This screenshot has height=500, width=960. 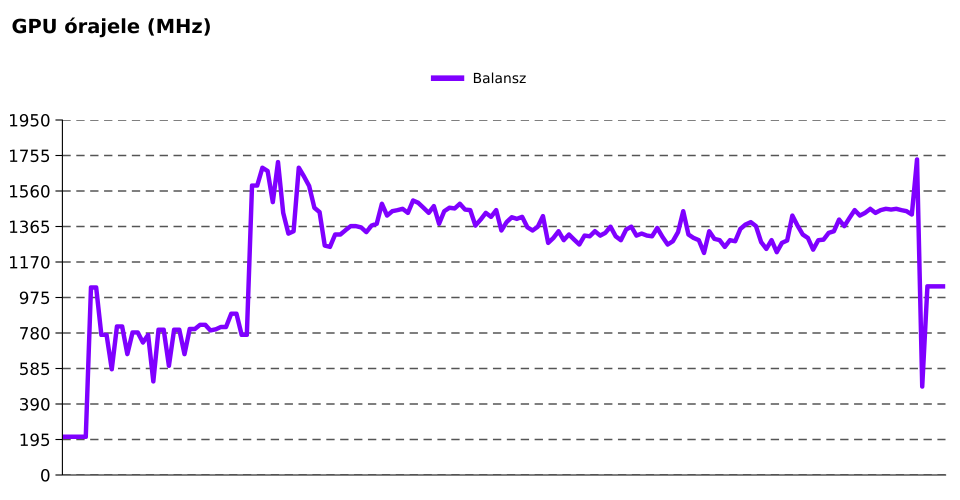 What do you see at coordinates (30, 120) in the screenshot?
I see `y-tick-label: 1950` at bounding box center [30, 120].